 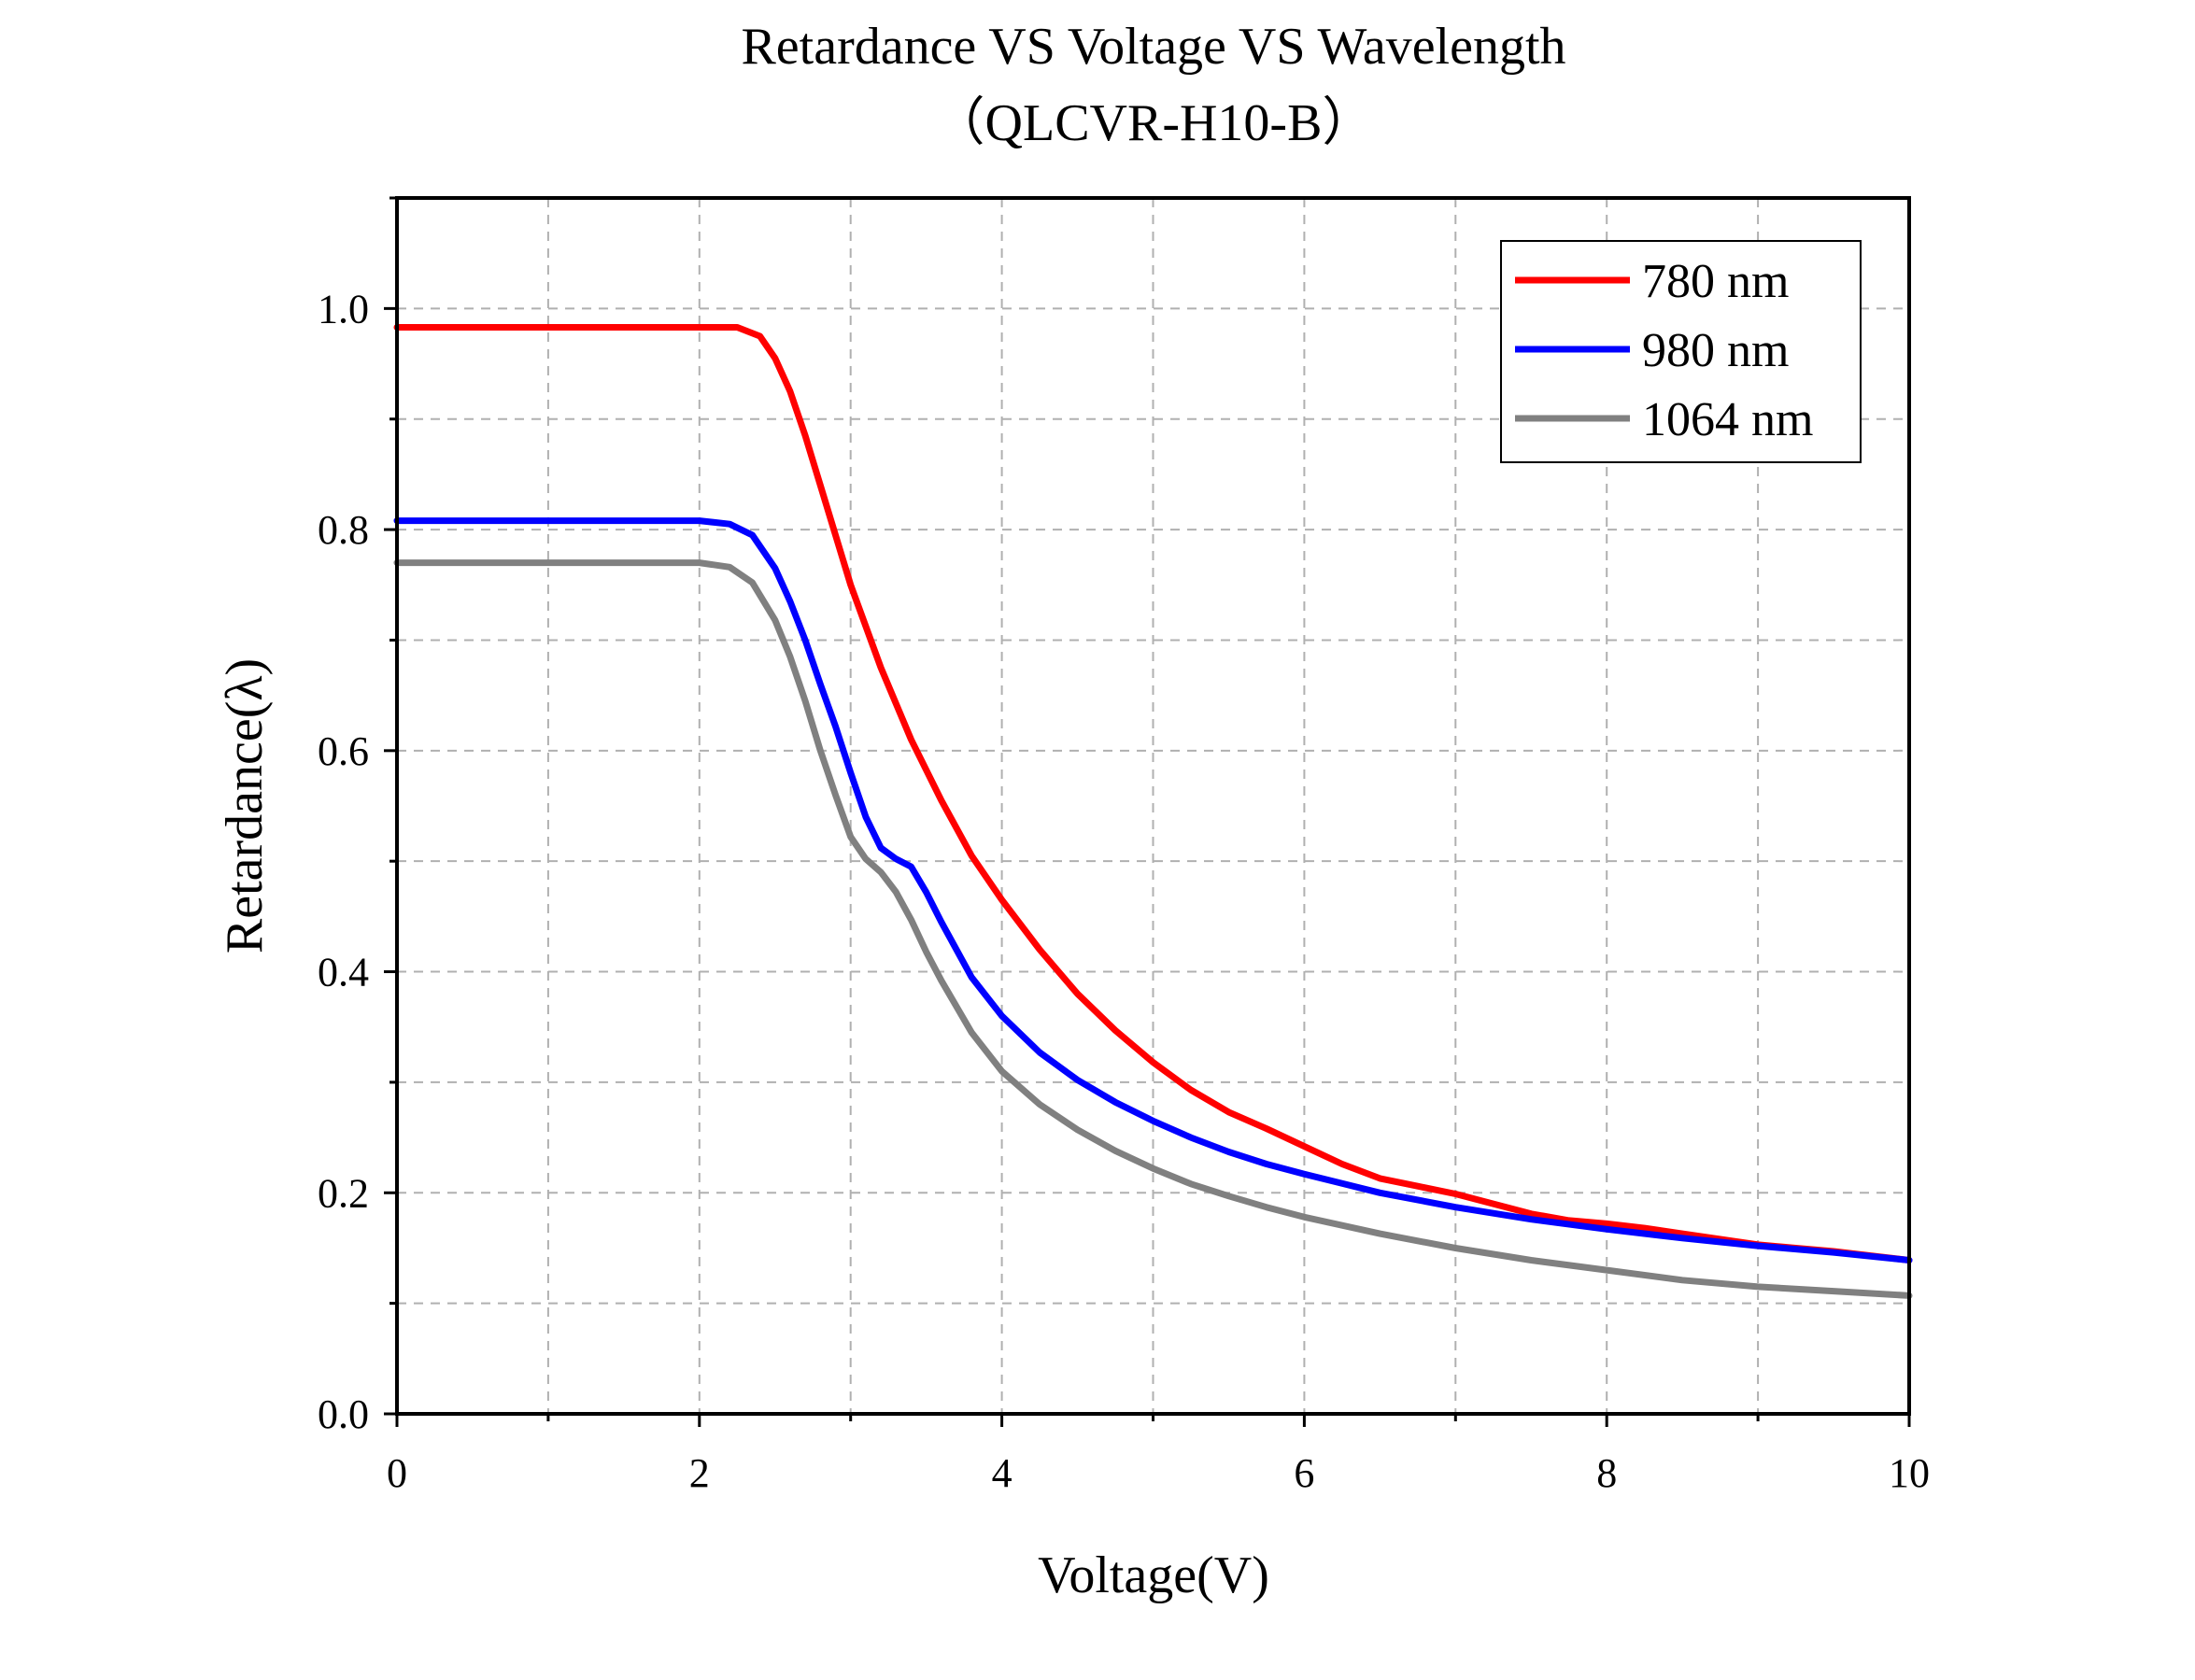 What do you see at coordinates (1715, 281) in the screenshot?
I see `legend-label-780-nm: 780 nm` at bounding box center [1715, 281].